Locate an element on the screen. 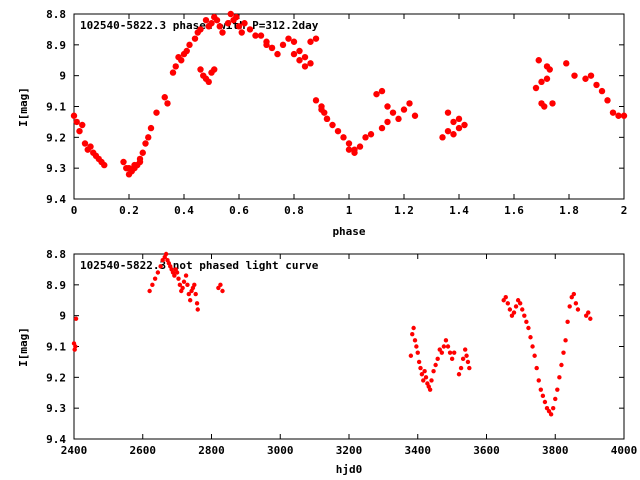 Image resolution: width=640 pixels, height=480 pixels. phased-x-tick-label: 1.6 is located at coordinates (514, 210).